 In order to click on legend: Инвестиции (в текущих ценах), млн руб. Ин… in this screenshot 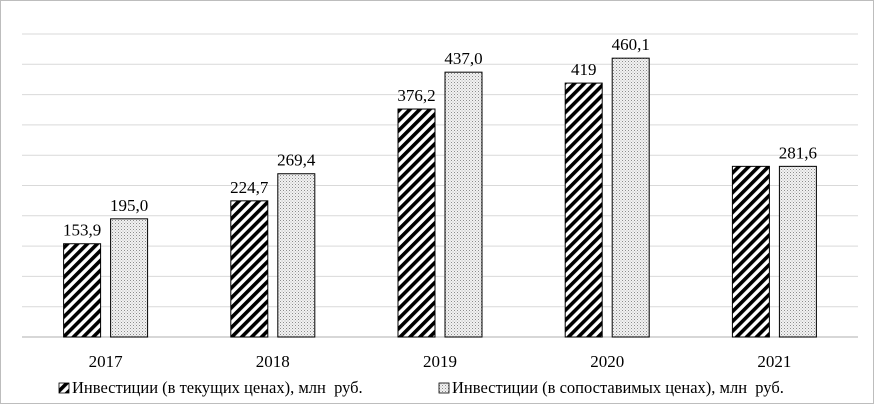, I will do `click(421, 387)`.